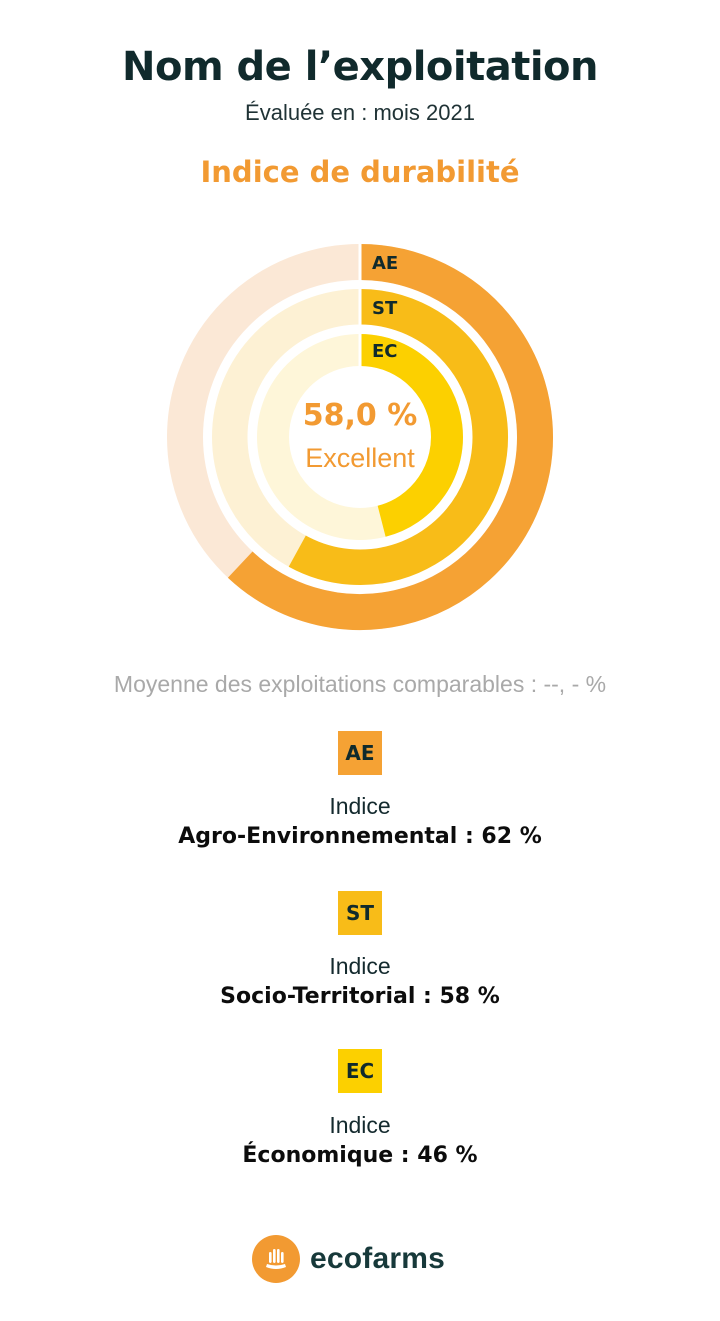 The width and height of the screenshot is (720, 1321). Describe the element at coordinates (360, 913) in the screenshot. I see `badge-st: ST` at that location.